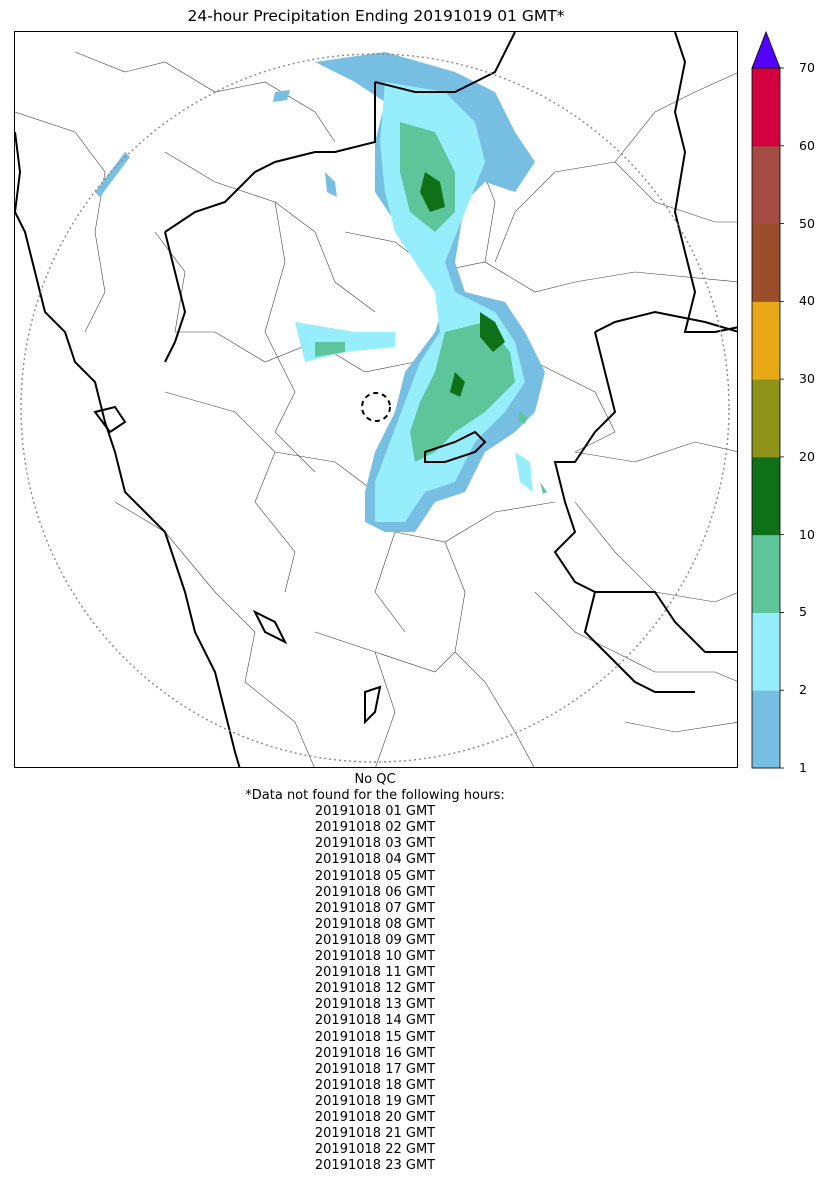 This screenshot has width=825, height=1186. What do you see at coordinates (807, 223) in the screenshot?
I see `colorbar-tick-label: 50` at bounding box center [807, 223].